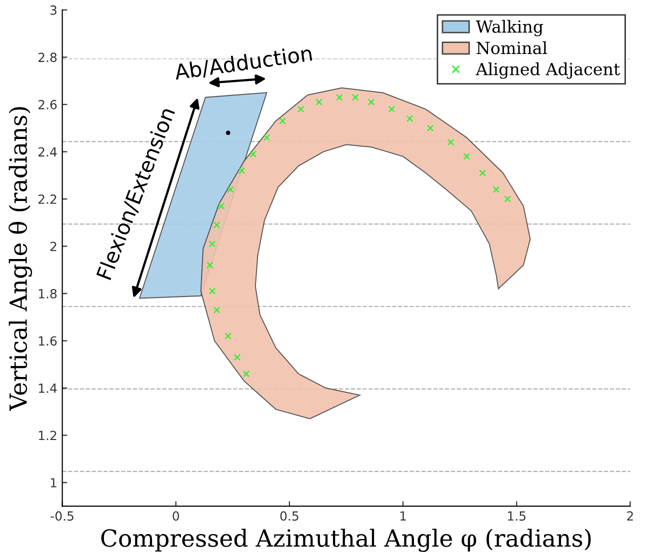 The height and width of the screenshot is (552, 649). Describe the element at coordinates (630, 516) in the screenshot. I see `x-tick-label: 2` at that location.